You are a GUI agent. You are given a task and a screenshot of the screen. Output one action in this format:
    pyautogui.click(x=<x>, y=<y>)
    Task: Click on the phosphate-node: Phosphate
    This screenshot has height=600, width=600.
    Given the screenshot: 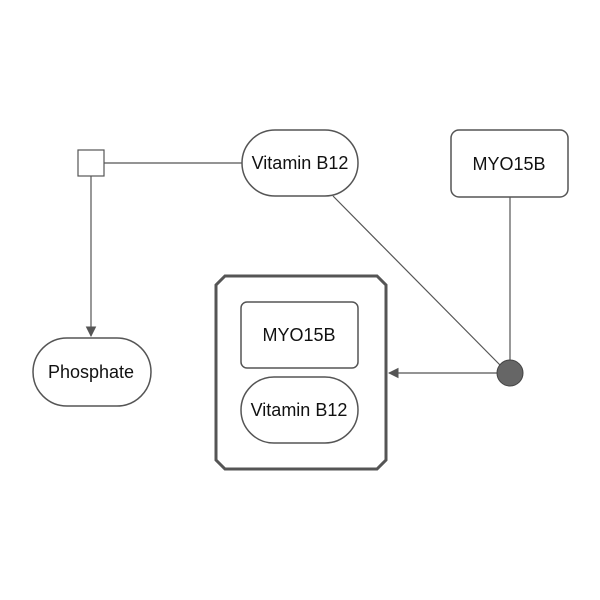 What is the action you would take?
    pyautogui.click(x=92, y=372)
    